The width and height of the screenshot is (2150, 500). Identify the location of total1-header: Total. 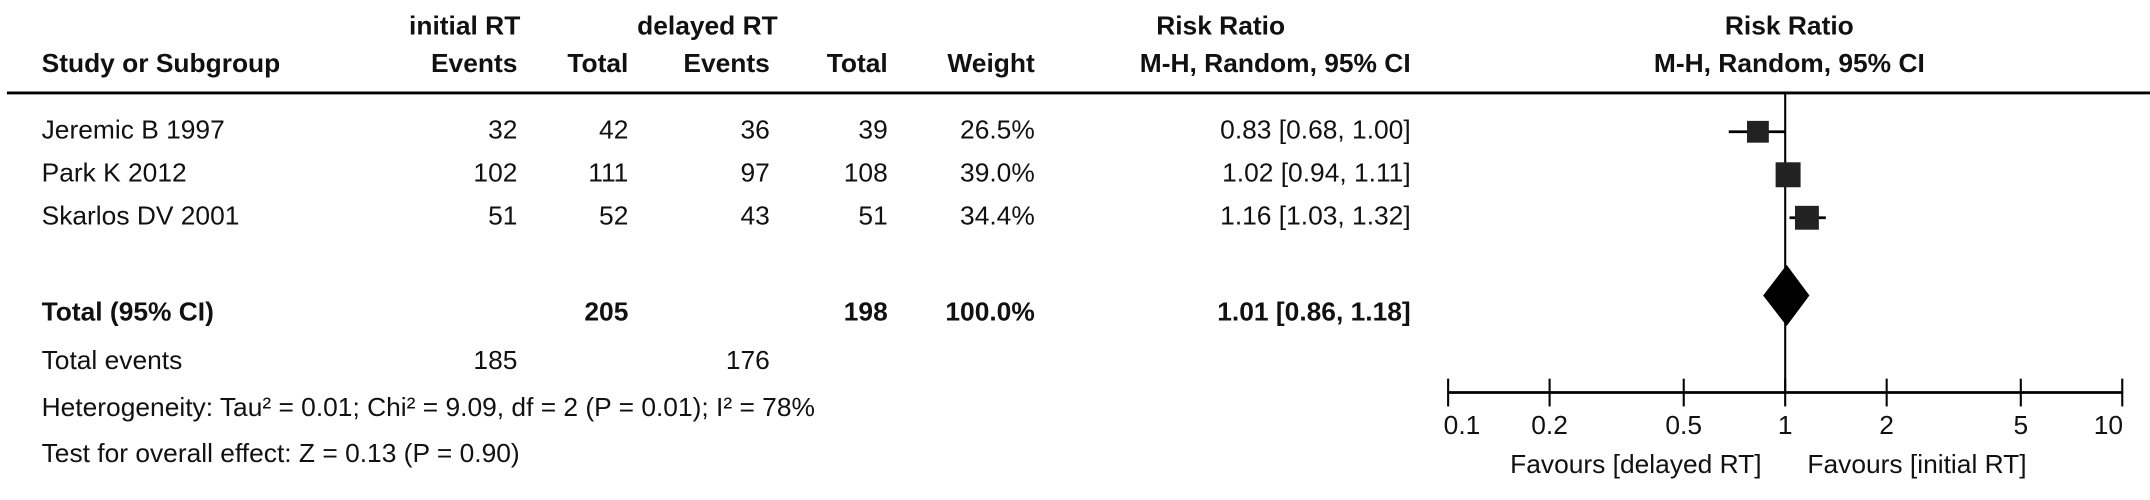
(598, 64).